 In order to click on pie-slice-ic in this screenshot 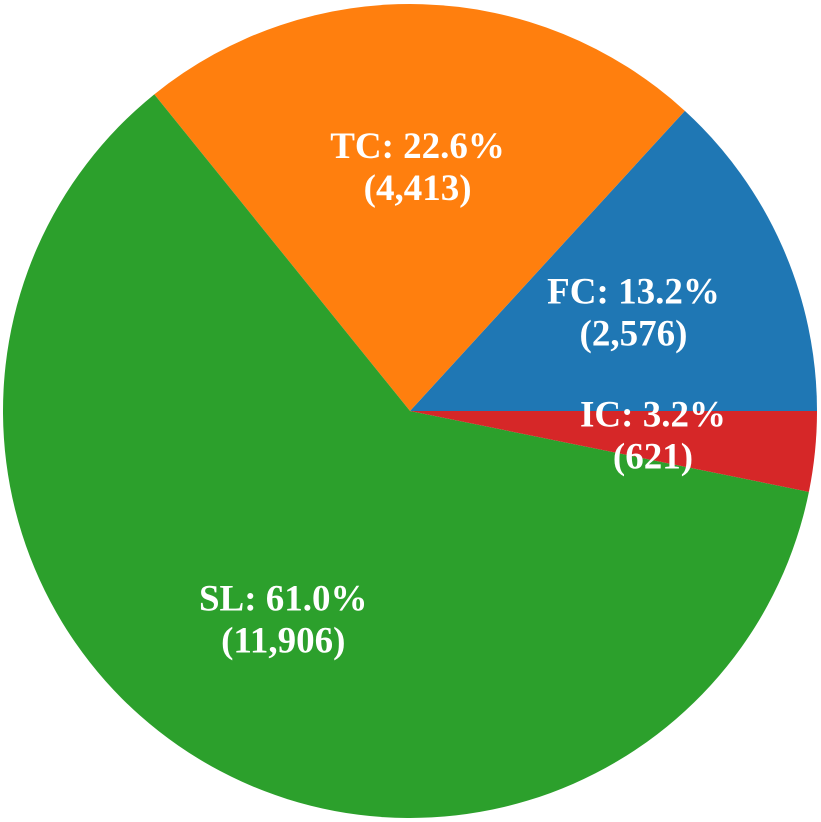, I will do `click(613, 451)`.